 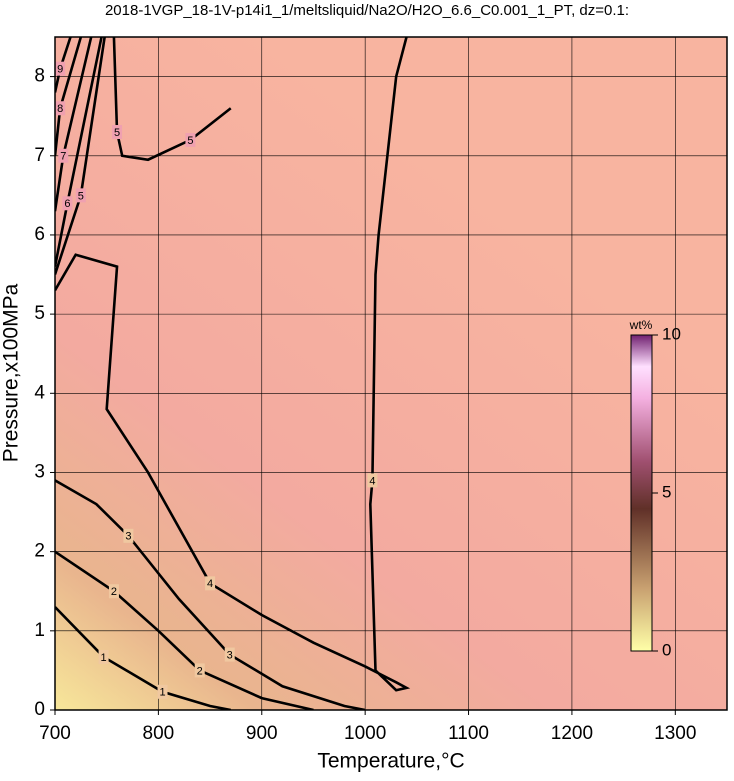 I want to click on x-tick-label: 700, so click(x=55, y=733).